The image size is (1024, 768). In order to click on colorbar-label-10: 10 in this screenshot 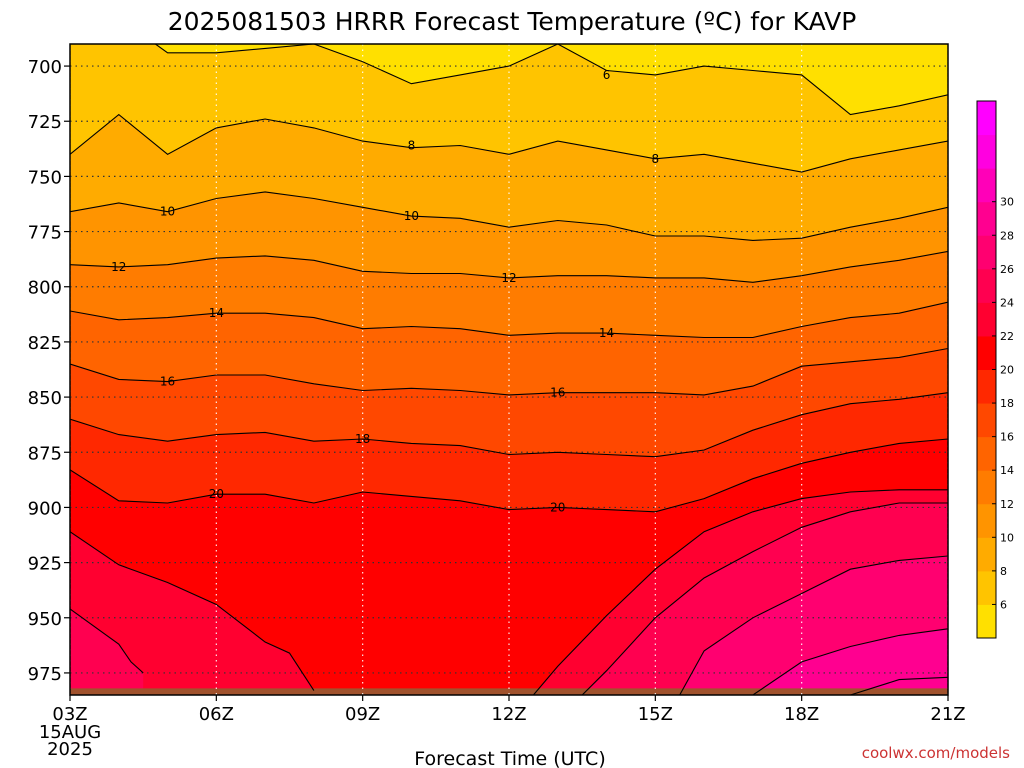, I will do `click(1007, 537)`.